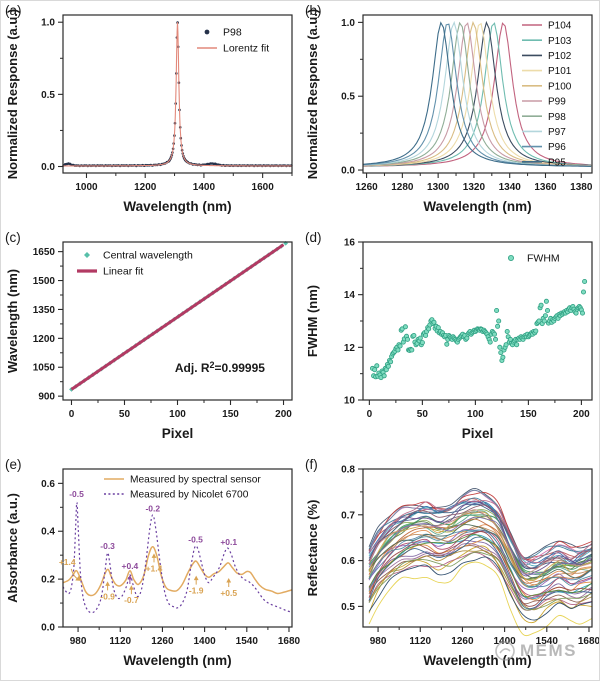  What do you see at coordinates (350, 401) in the screenshot?
I see `y-tick-label: 10` at bounding box center [350, 401].